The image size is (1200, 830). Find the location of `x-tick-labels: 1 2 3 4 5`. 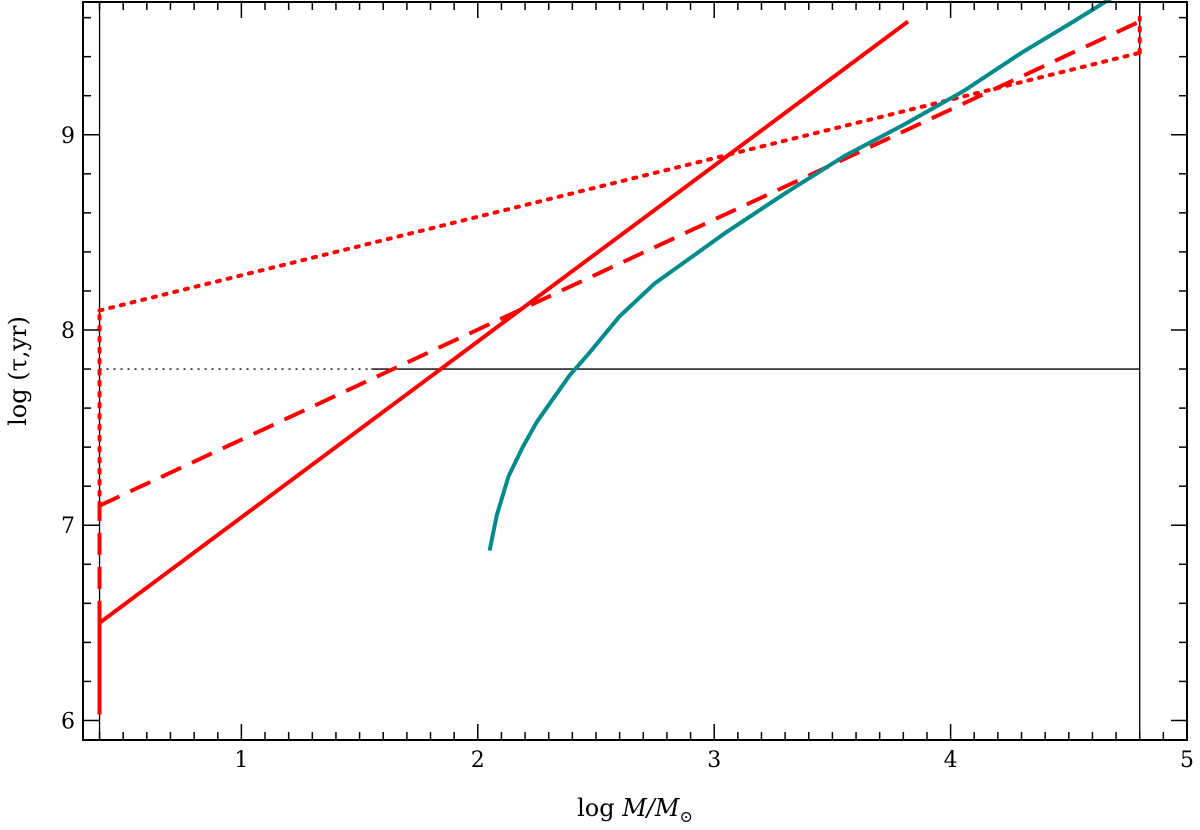

x-tick-labels: 1 2 3 4 5 is located at coordinates (714, 760).